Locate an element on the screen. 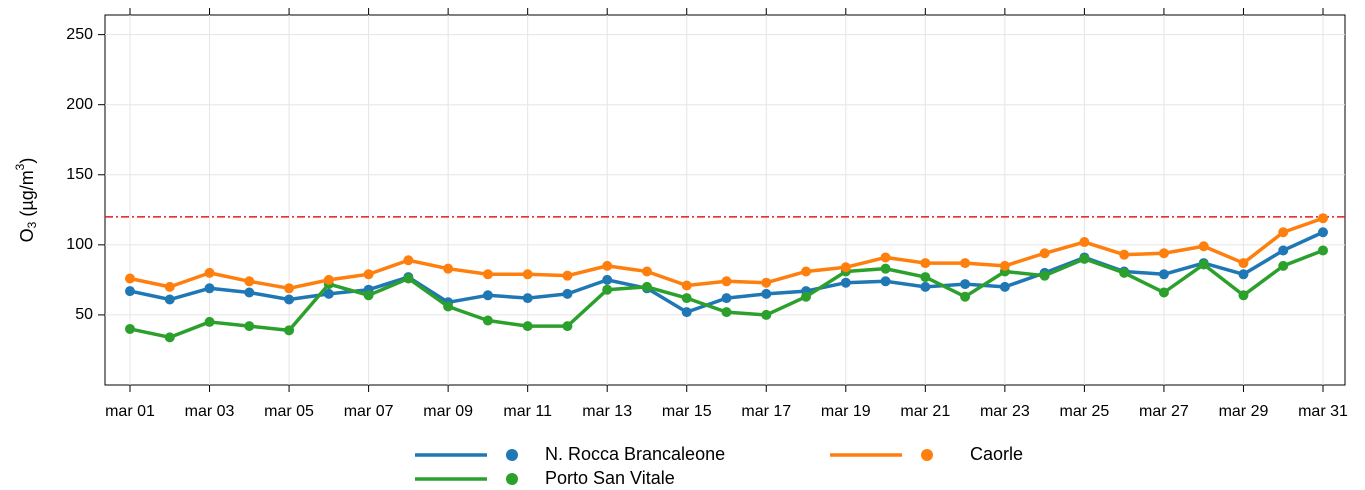  x-tick-label: mar 05 is located at coordinates (289, 411).